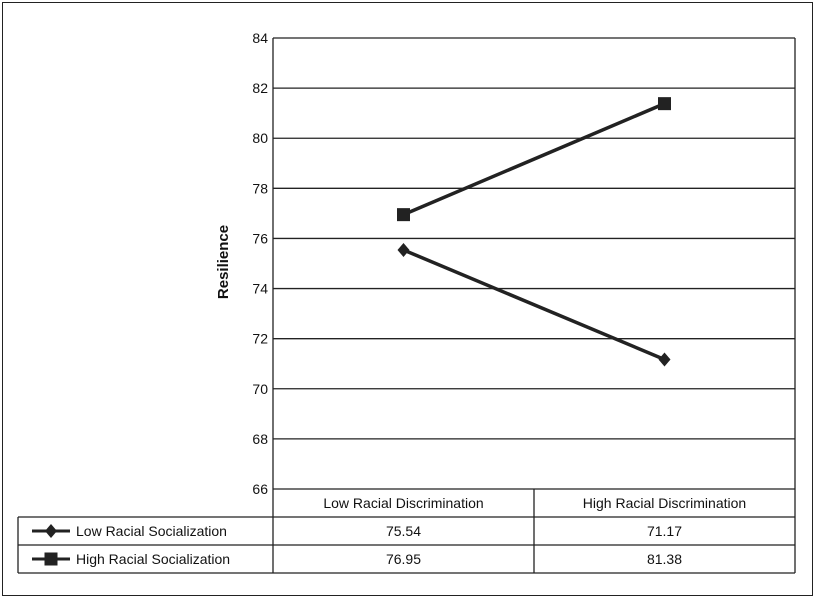  Describe the element at coordinates (664, 559) in the screenshot. I see `table-value: 81.38` at that location.